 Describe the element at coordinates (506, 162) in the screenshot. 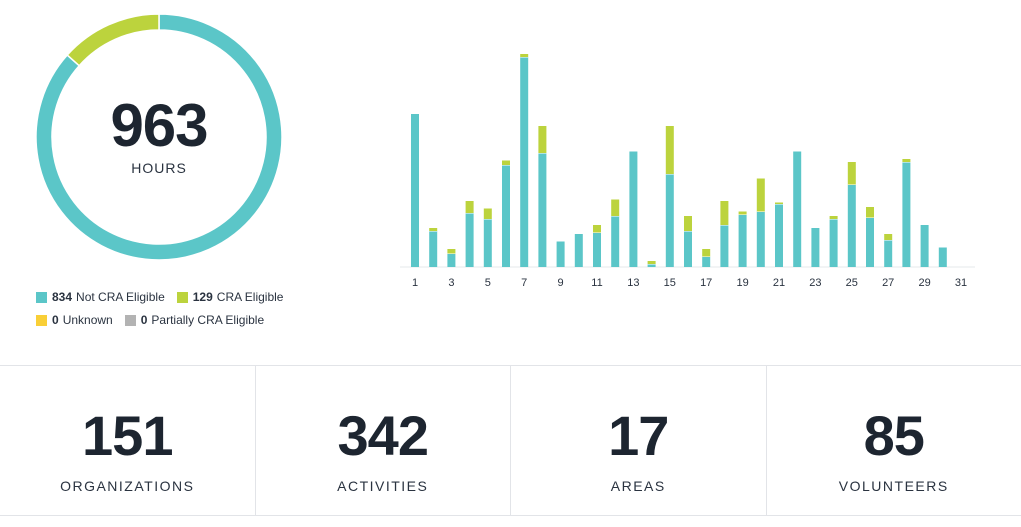

I see `bar-day-6-cra` at that location.